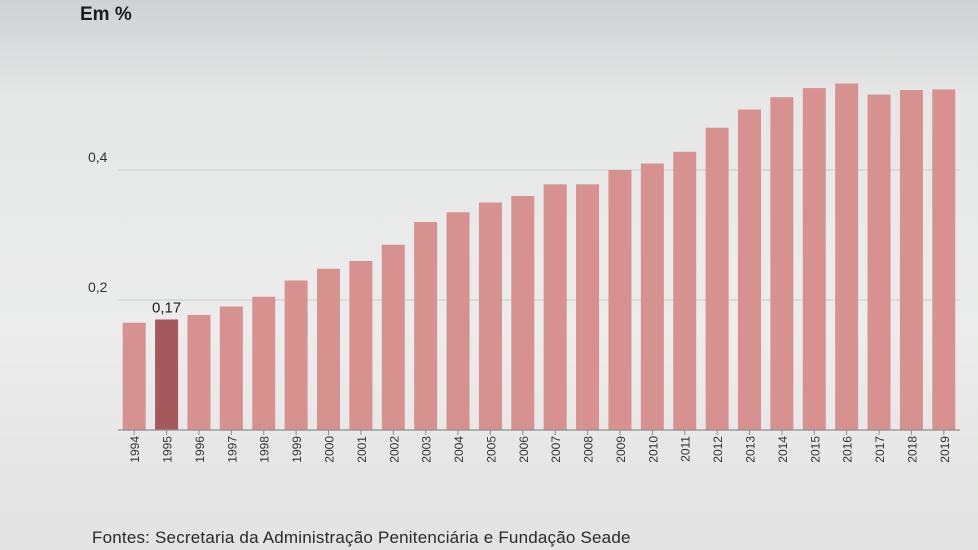  Describe the element at coordinates (265, 449) in the screenshot. I see `x-tick-label: 1998` at that location.